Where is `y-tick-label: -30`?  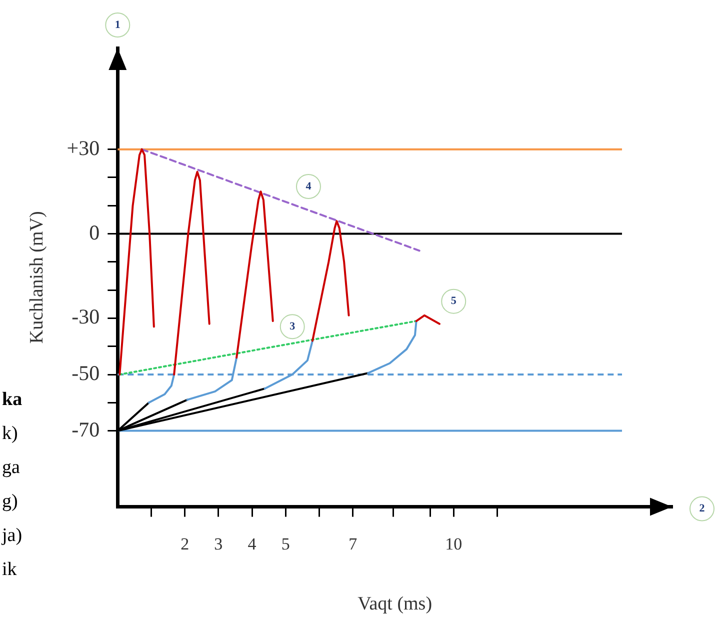 y-tick-label: -30 is located at coordinates (86, 316).